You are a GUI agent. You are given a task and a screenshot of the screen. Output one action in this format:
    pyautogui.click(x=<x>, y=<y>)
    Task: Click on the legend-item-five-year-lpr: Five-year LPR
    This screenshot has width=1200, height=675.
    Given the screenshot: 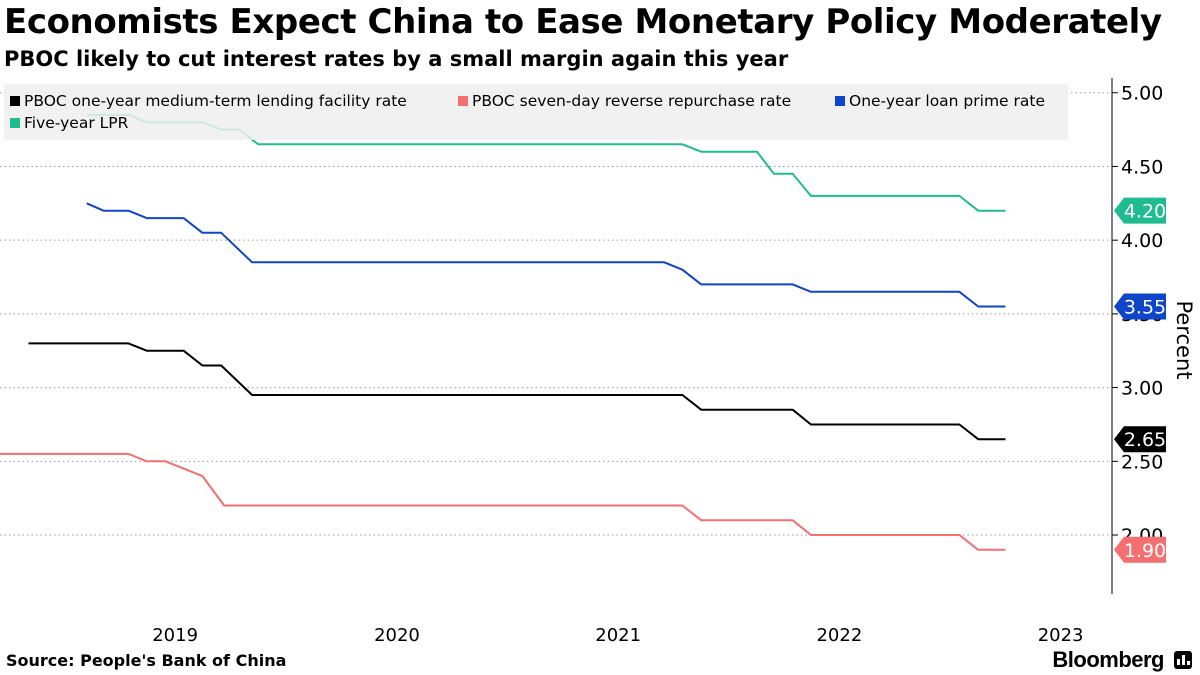 What is the action you would take?
    pyautogui.click(x=69, y=123)
    